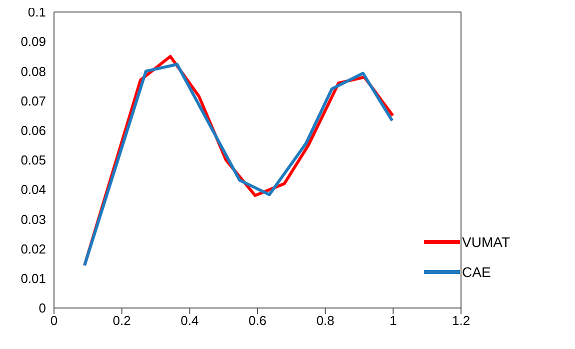  I want to click on y-tick-label: 0.05, so click(33, 160).